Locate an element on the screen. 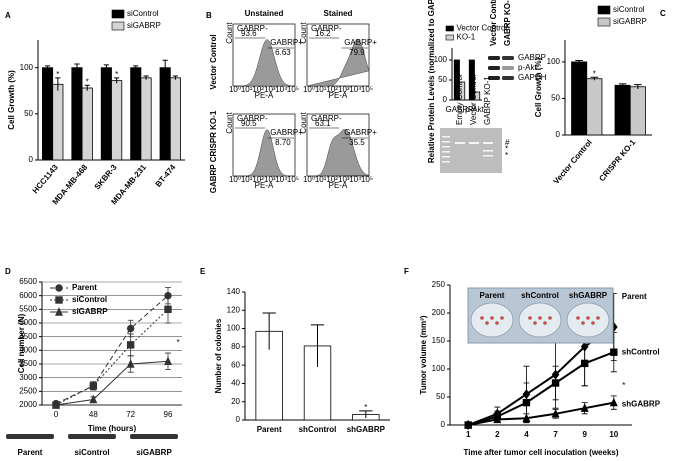 The width and height of the screenshot is (685, 461). y-tick-label: 250 is located at coordinates (439, 284).